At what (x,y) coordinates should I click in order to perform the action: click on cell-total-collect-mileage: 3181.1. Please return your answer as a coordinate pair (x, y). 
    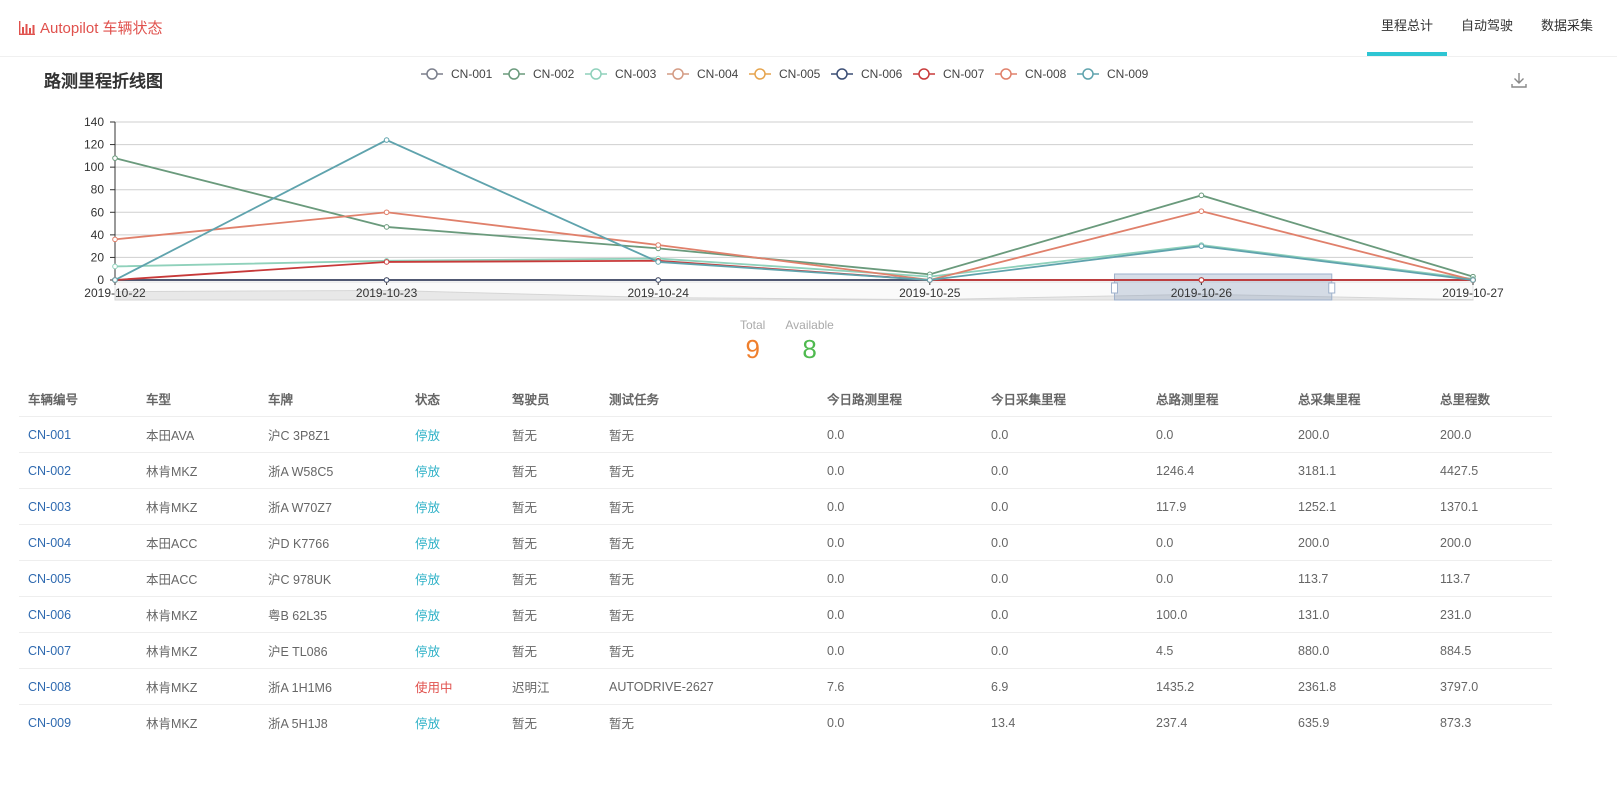
    Looking at the image, I should click on (1360, 470).